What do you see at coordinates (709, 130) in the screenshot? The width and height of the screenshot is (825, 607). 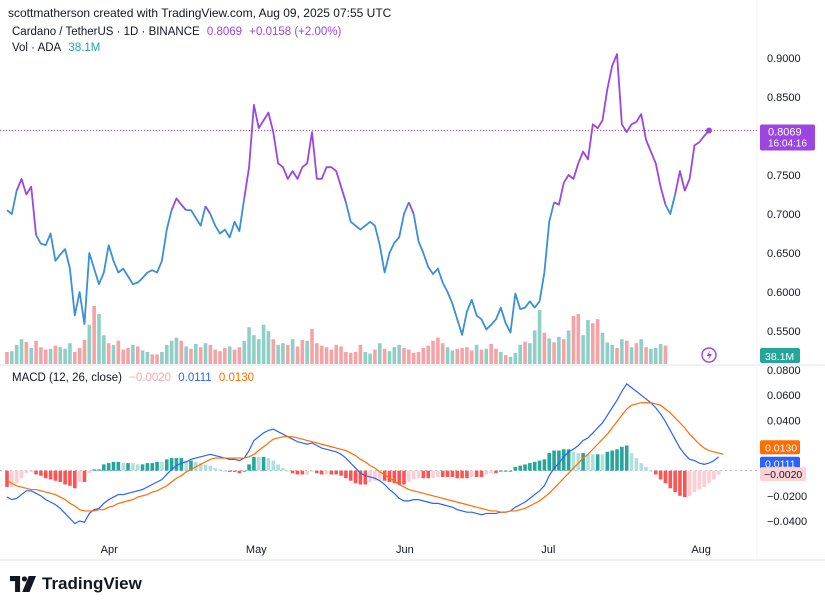 I see `last-price-dot` at bounding box center [709, 130].